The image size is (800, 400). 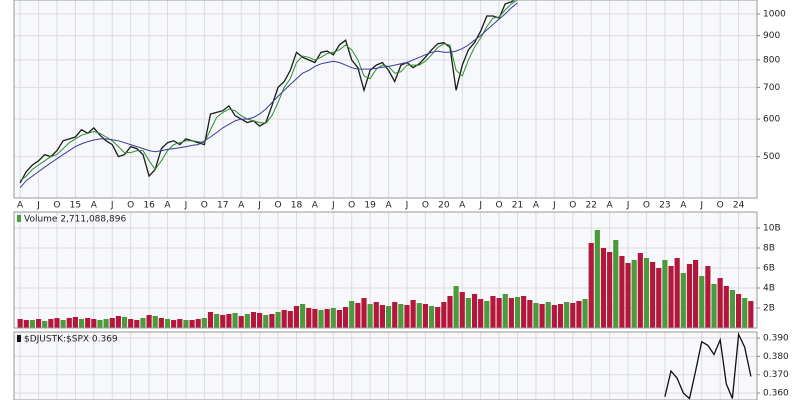 What do you see at coordinates (444, 206) in the screenshot?
I see `x-tick-label: 20` at bounding box center [444, 206].